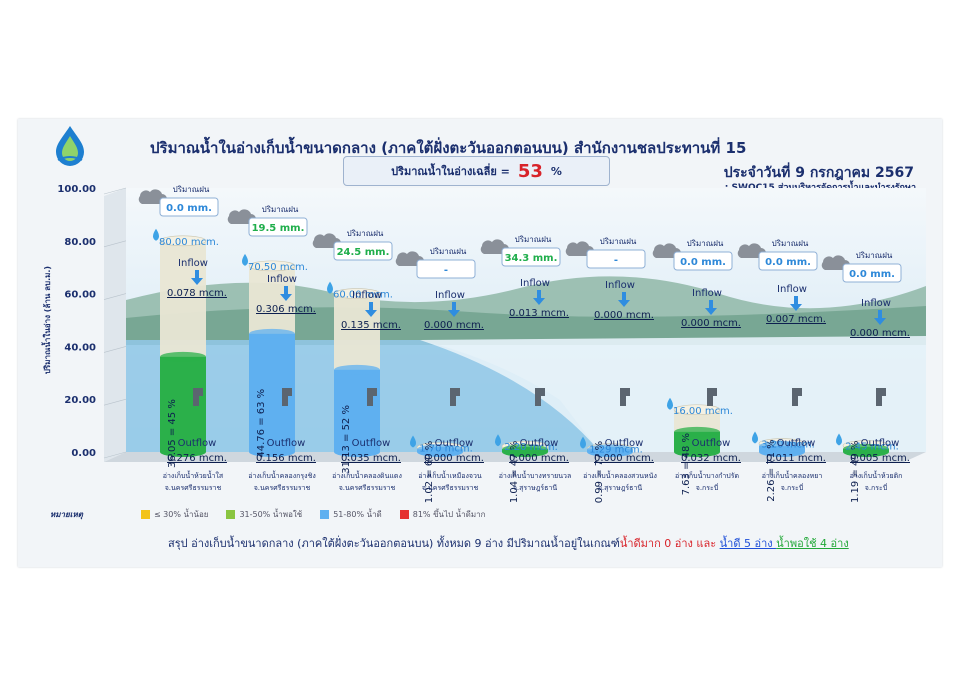 Image resolution: width=960 pixels, height=678 pixels. I want to click on y-tick-label: 40.00, so click(80, 347).